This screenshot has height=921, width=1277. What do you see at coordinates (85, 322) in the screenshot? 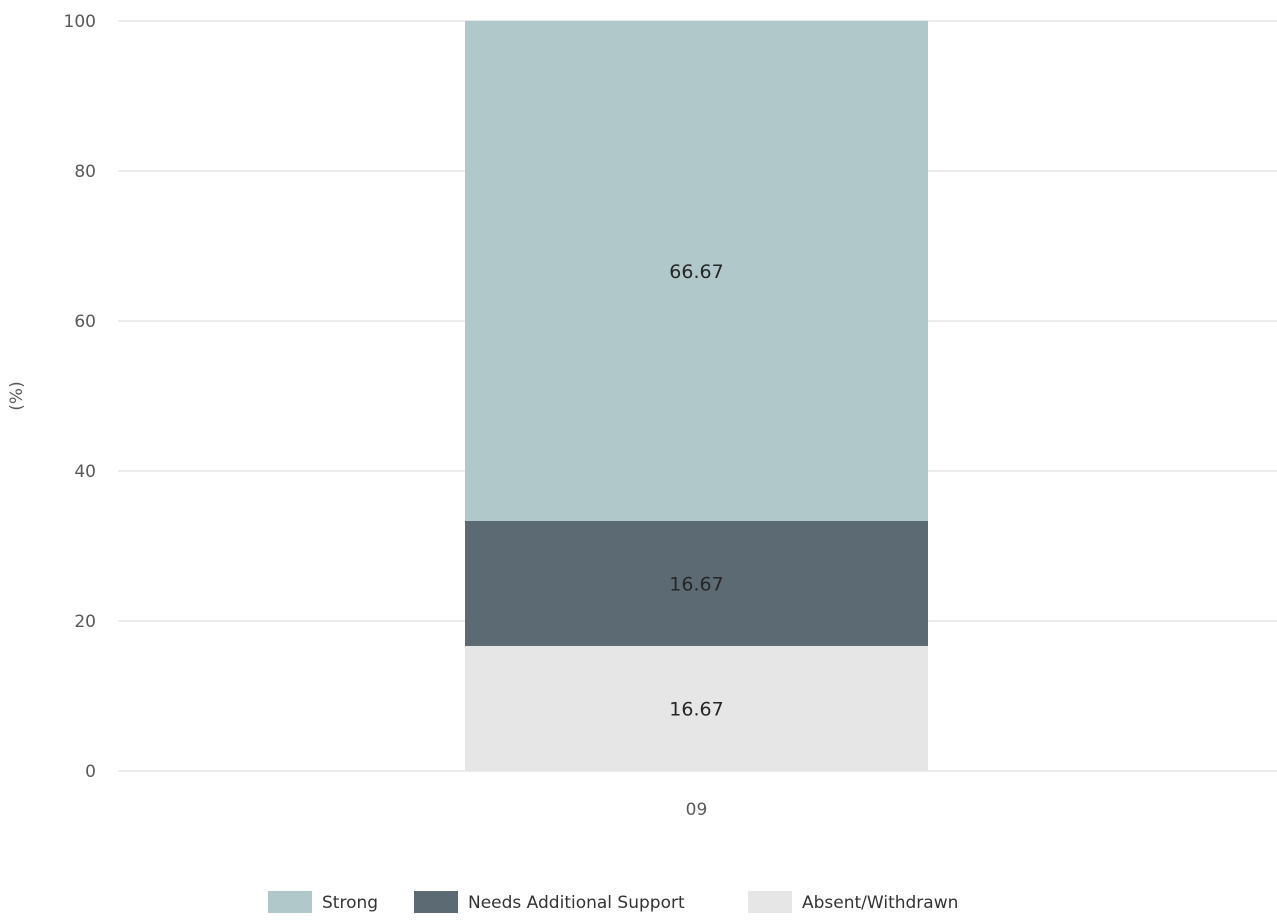
I see `y-tick-label: 60` at bounding box center [85, 322].